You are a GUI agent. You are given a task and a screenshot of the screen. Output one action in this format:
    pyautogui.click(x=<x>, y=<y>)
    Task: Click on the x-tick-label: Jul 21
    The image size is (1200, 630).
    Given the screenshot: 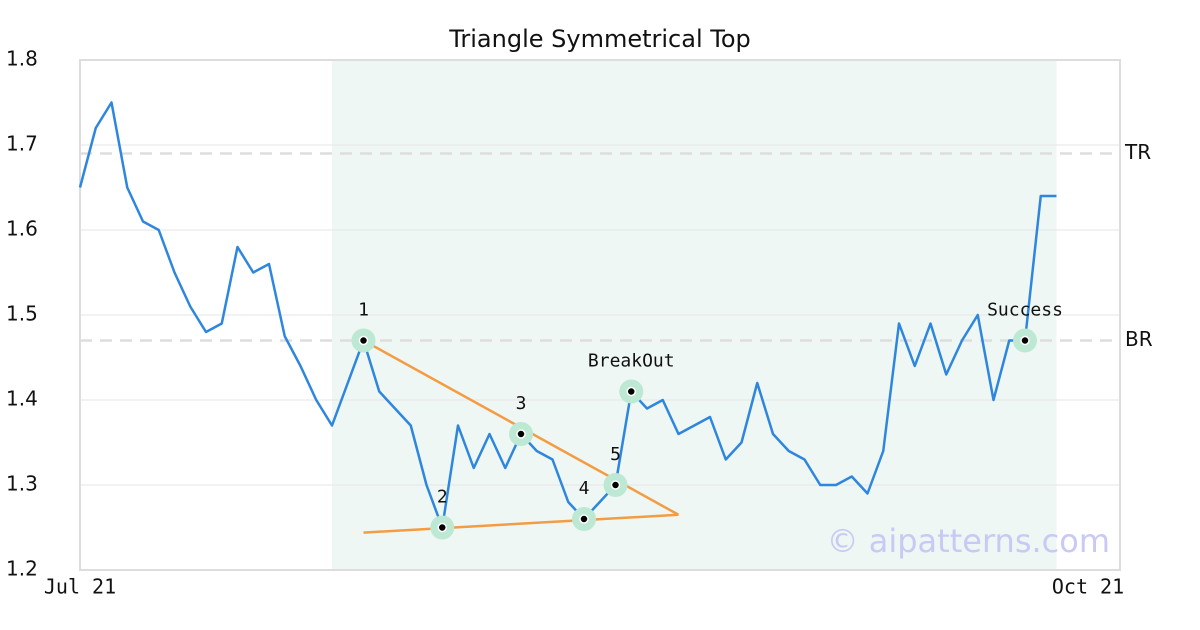 What is the action you would take?
    pyautogui.click(x=80, y=587)
    